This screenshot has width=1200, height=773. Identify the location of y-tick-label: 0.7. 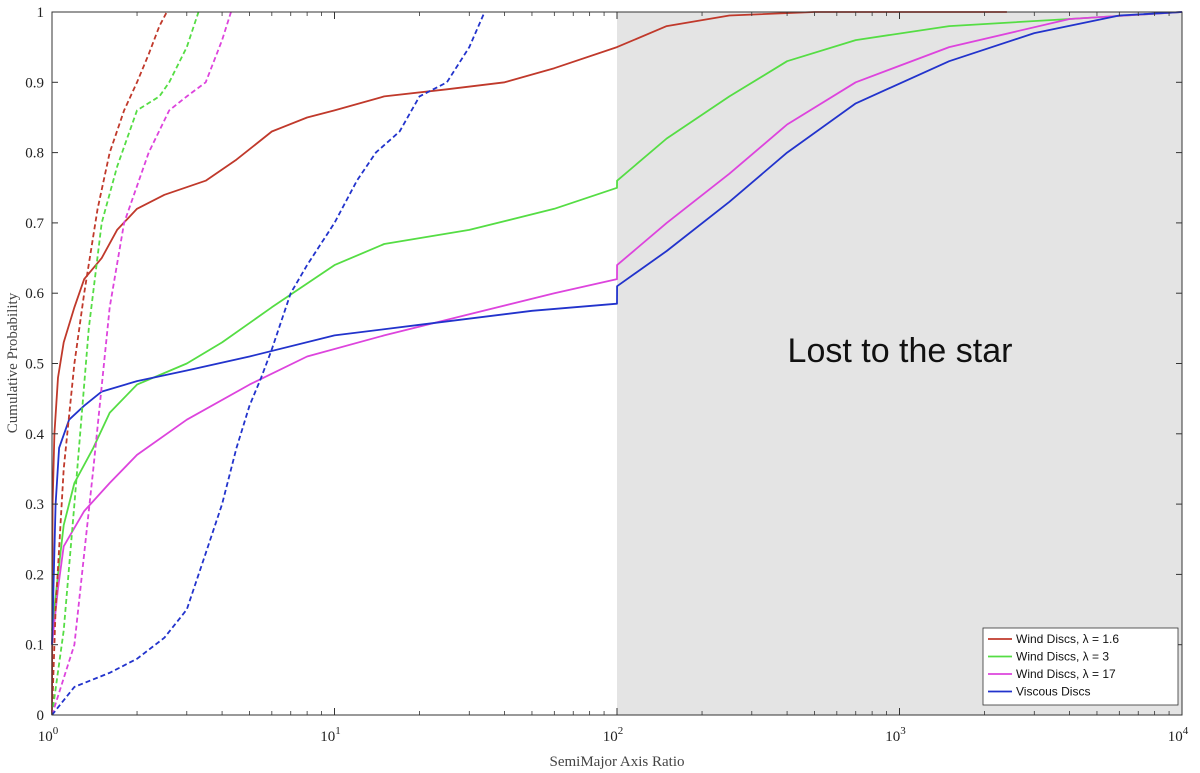
(34, 224).